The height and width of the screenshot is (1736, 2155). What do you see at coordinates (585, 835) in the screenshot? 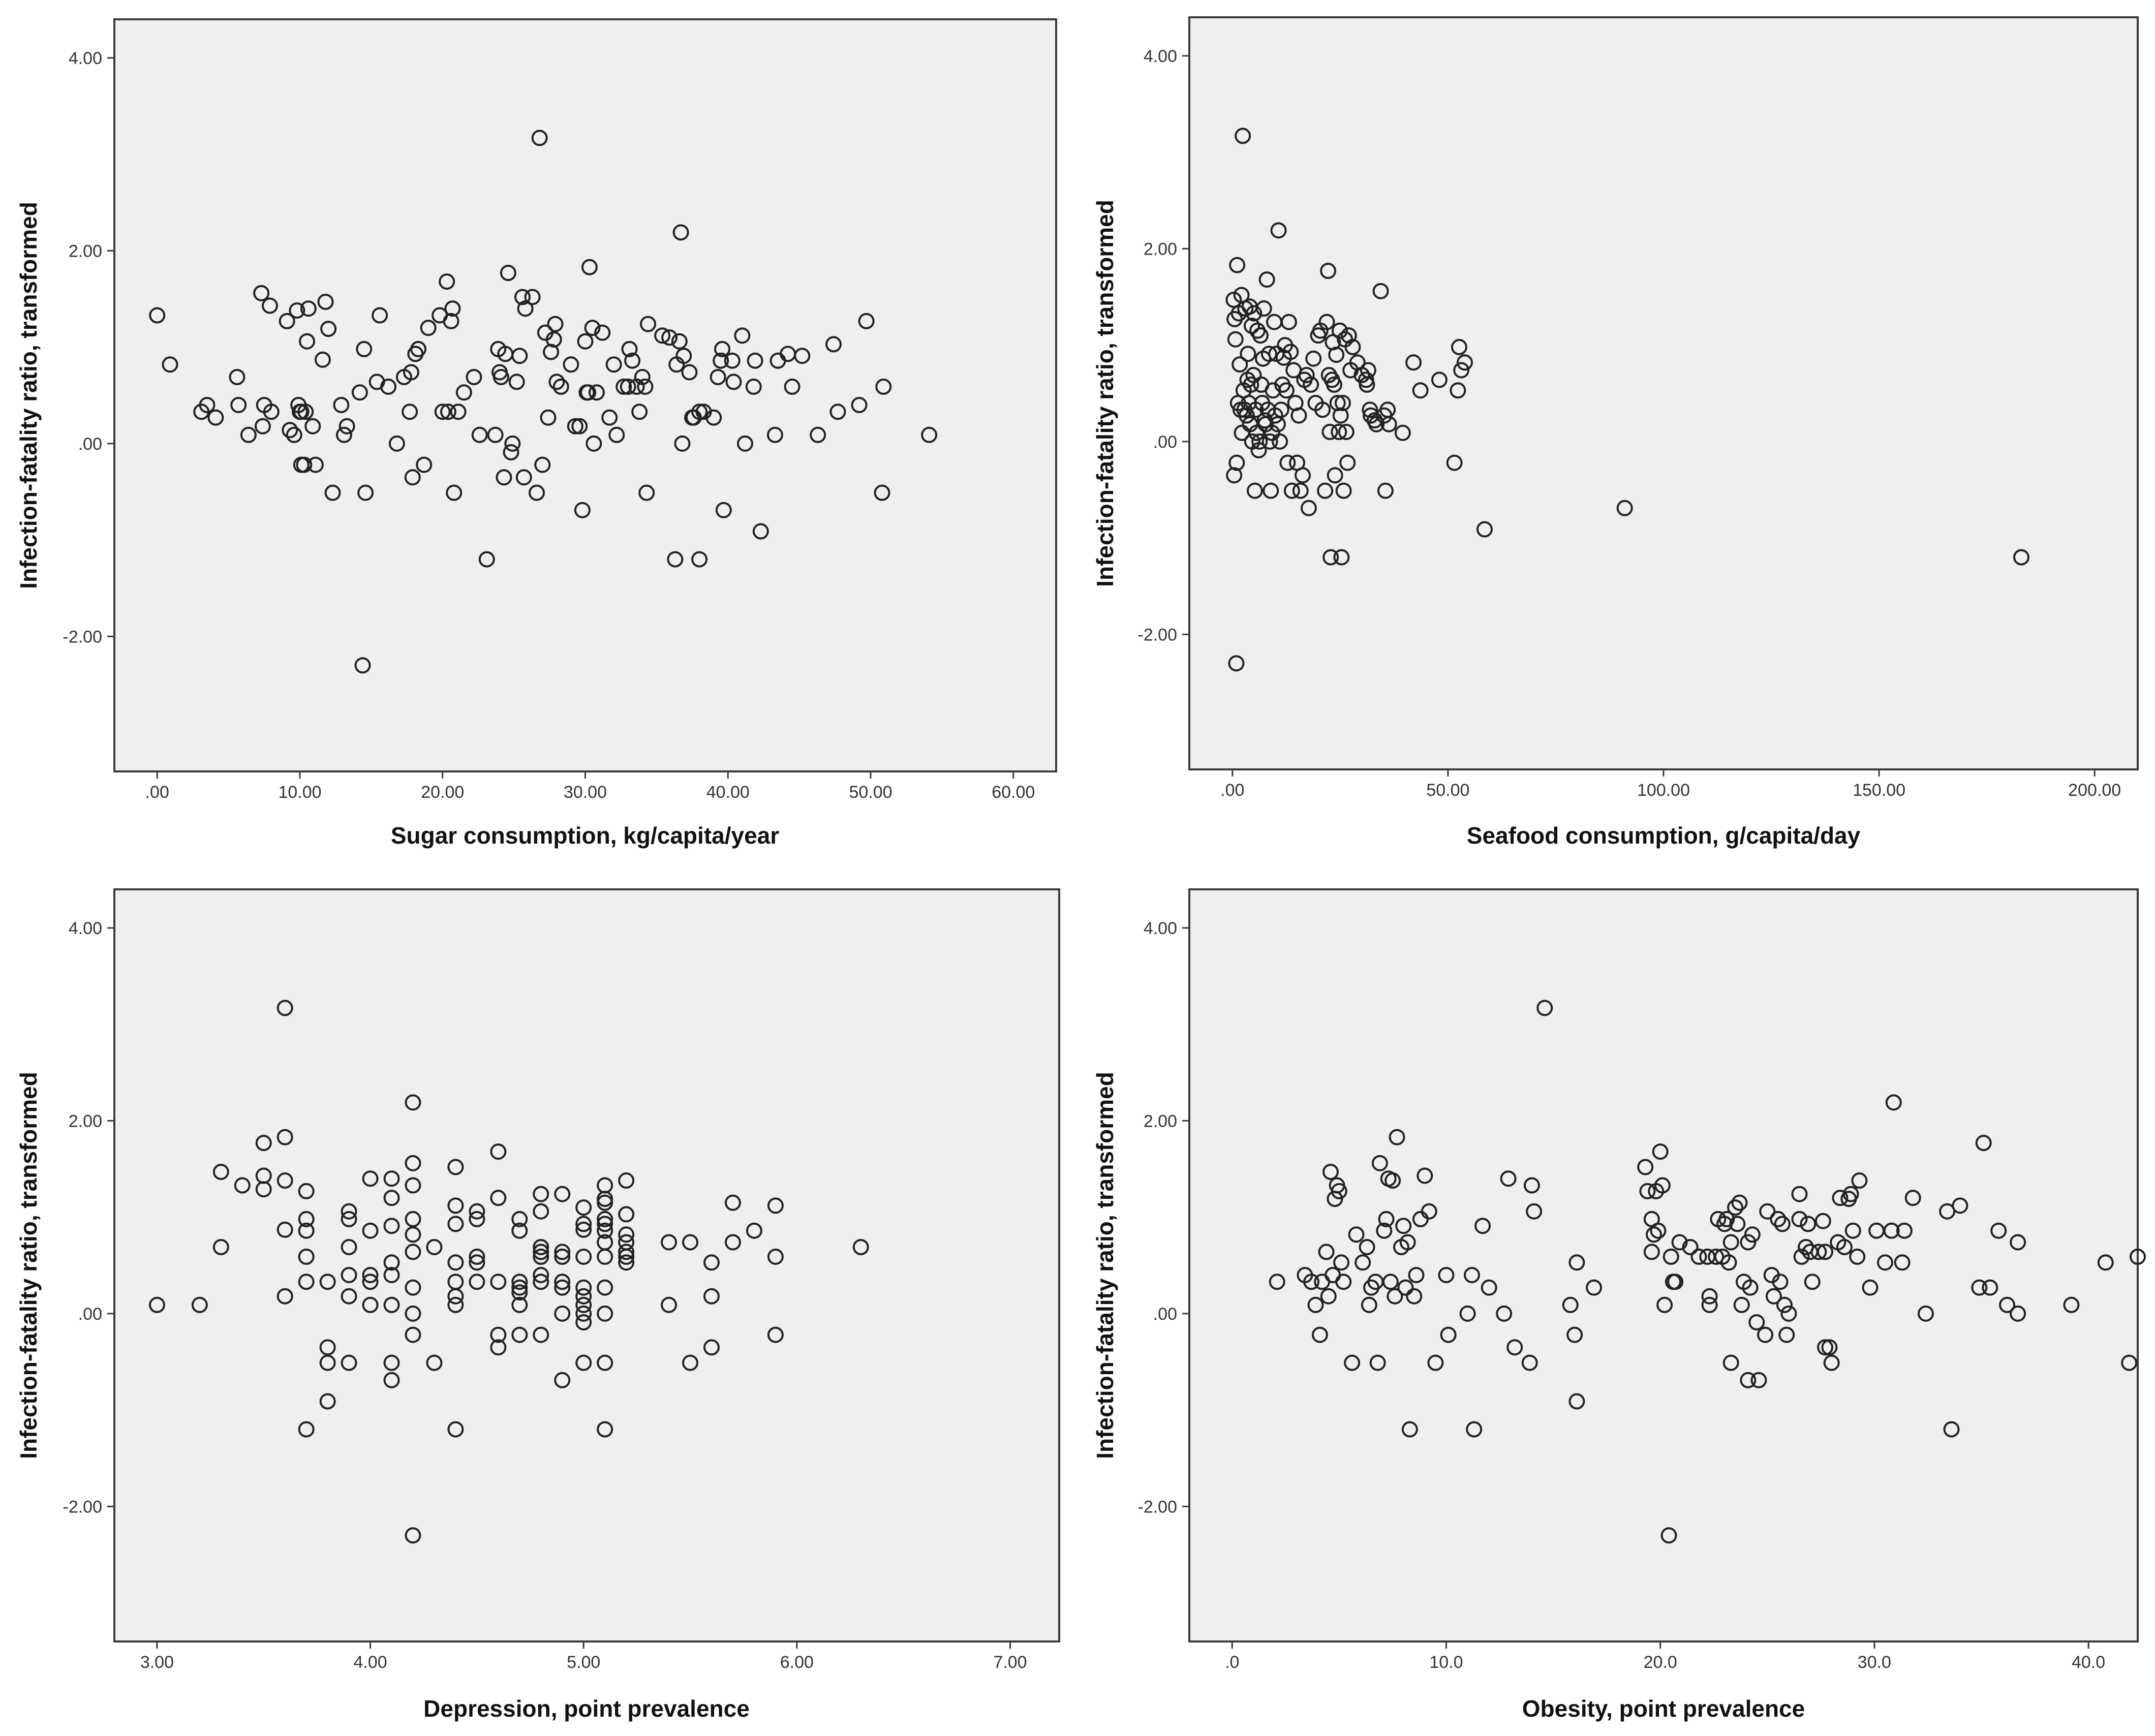
I see `x-axis-title: Sugar consumption, kg/capita/year` at bounding box center [585, 835].